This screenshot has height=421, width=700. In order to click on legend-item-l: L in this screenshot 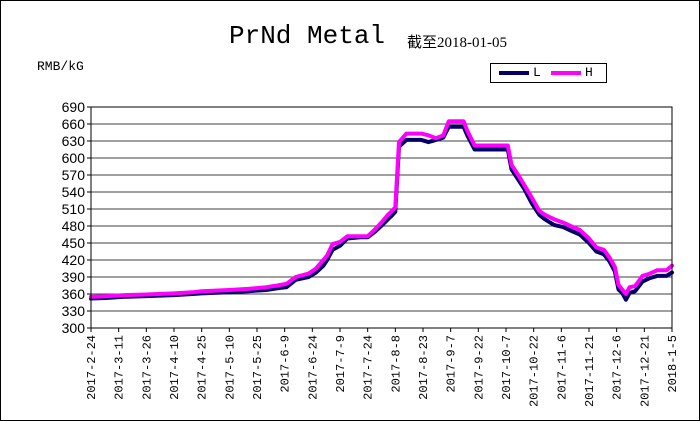, I will do `click(524, 73)`.